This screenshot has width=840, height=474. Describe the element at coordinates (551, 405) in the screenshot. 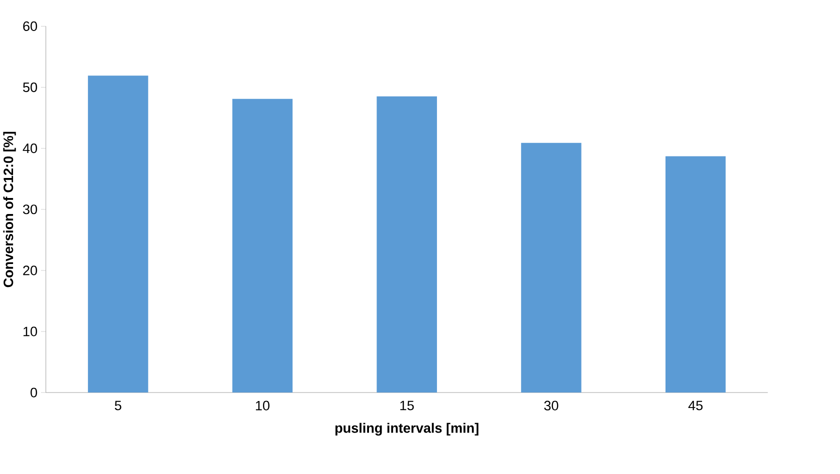

I see `x-tick-label: 30` at that location.